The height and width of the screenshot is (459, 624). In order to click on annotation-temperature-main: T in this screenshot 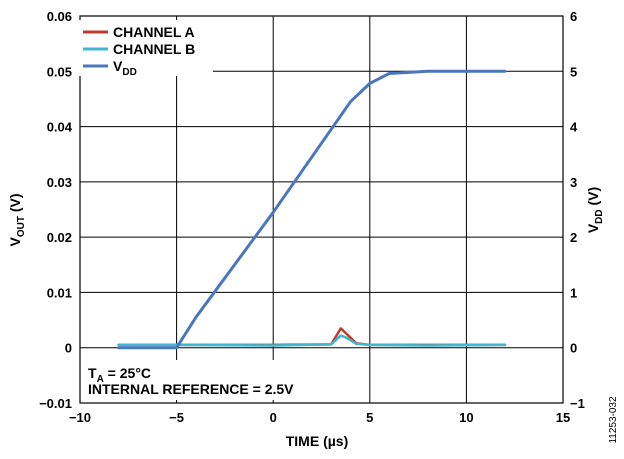, I will do `click(92, 373)`.